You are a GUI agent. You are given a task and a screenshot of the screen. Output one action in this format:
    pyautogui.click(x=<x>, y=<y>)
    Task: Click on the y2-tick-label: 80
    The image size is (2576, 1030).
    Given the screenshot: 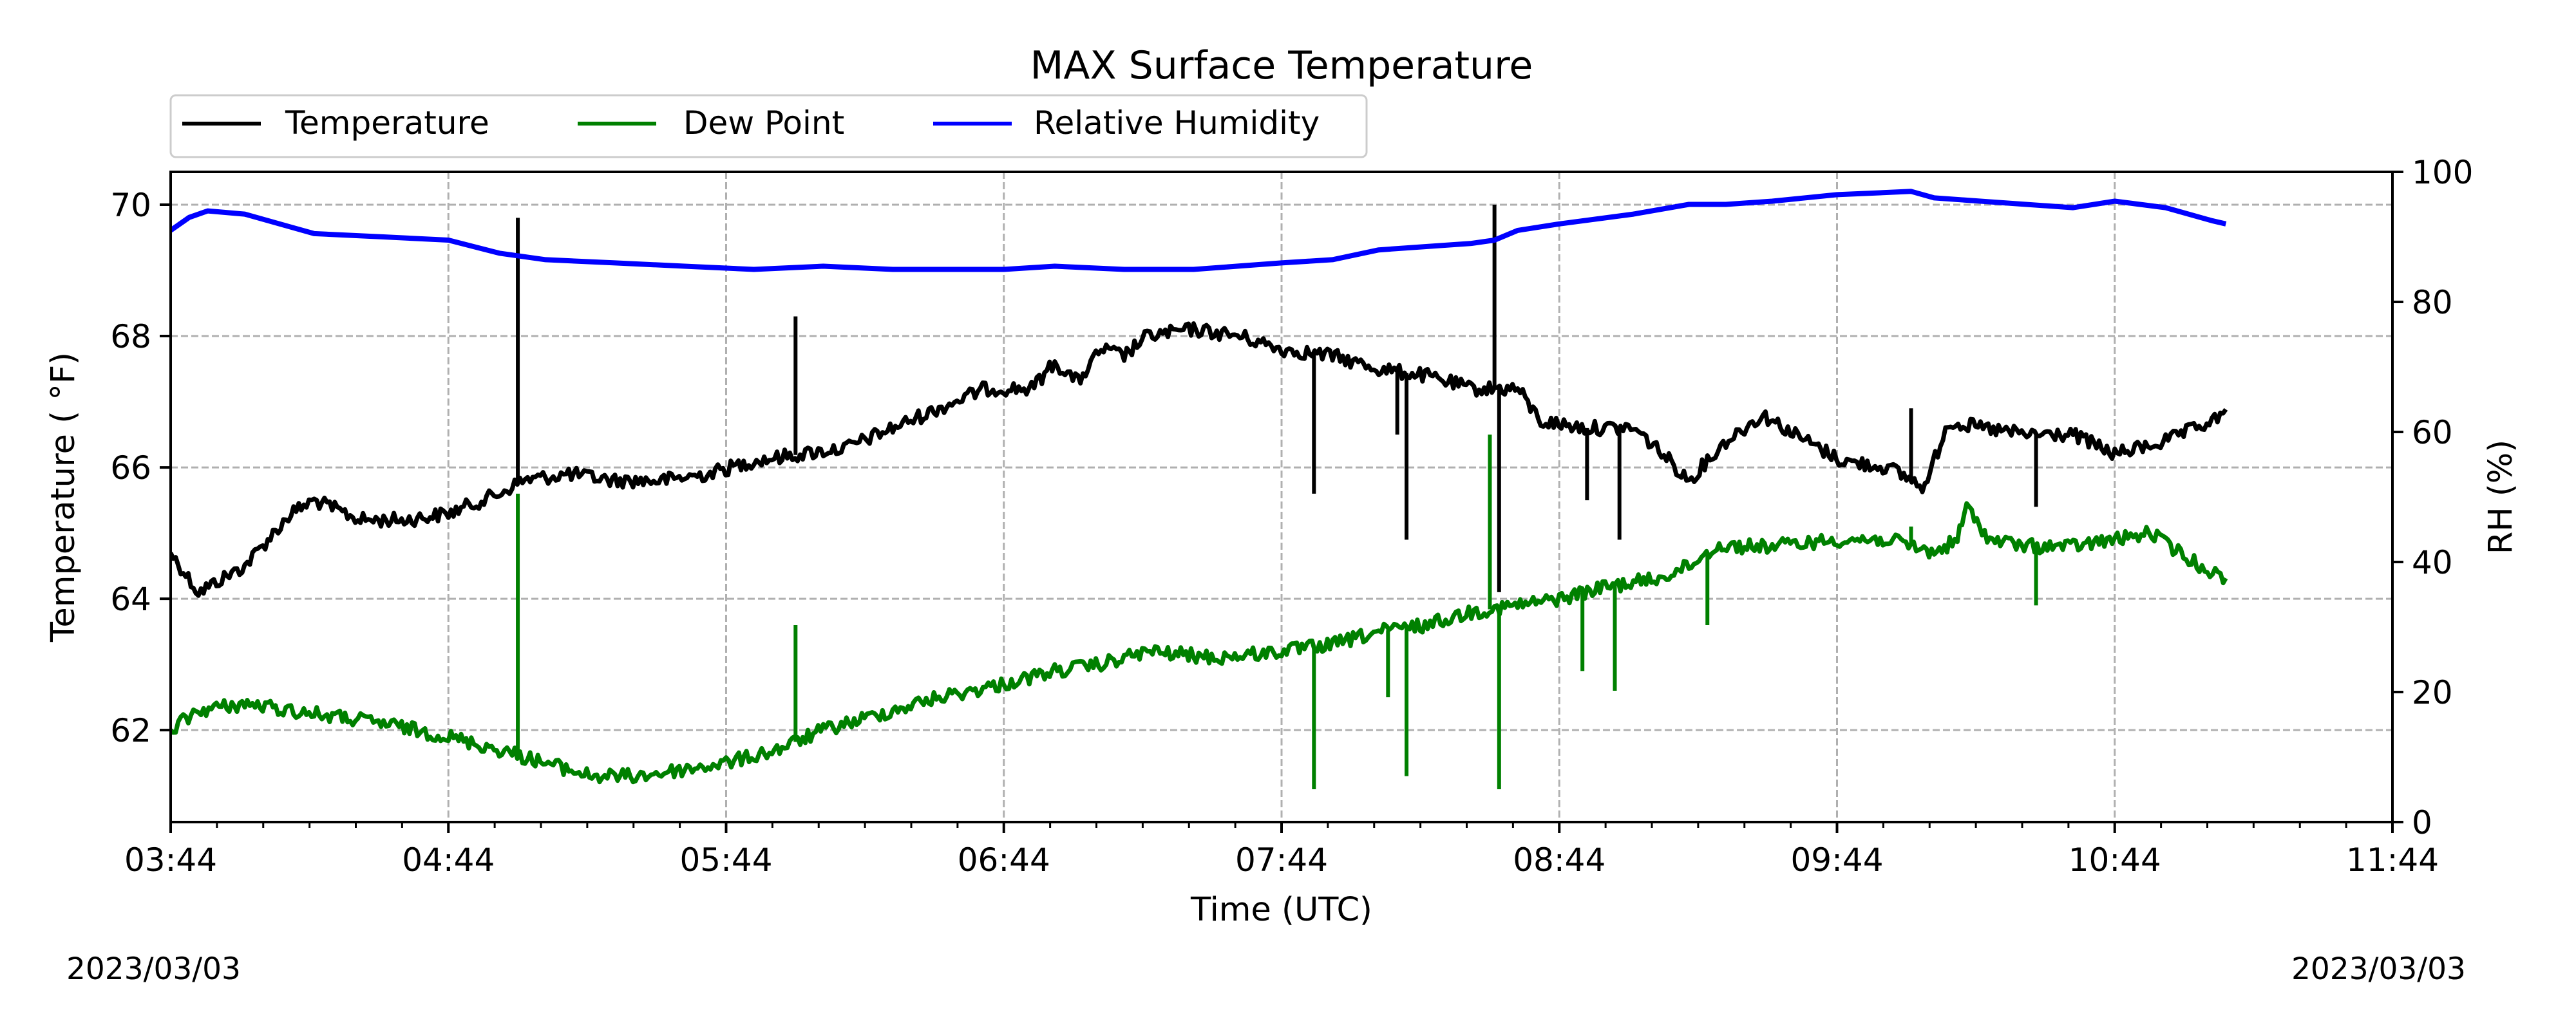 What is the action you would take?
    pyautogui.click(x=2432, y=302)
    